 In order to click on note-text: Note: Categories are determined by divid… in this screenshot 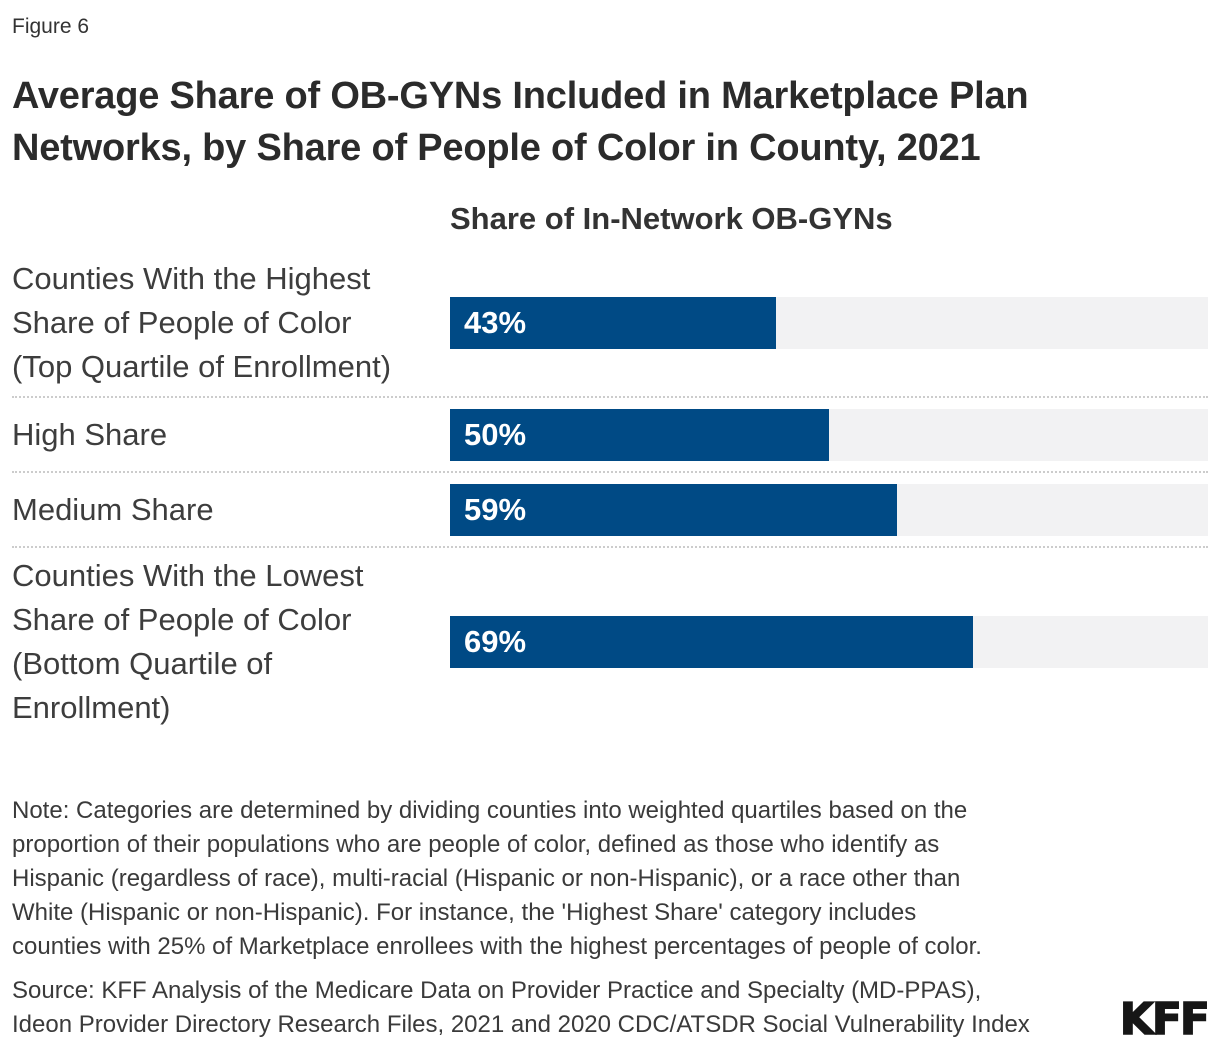, I will do `click(497, 878)`.